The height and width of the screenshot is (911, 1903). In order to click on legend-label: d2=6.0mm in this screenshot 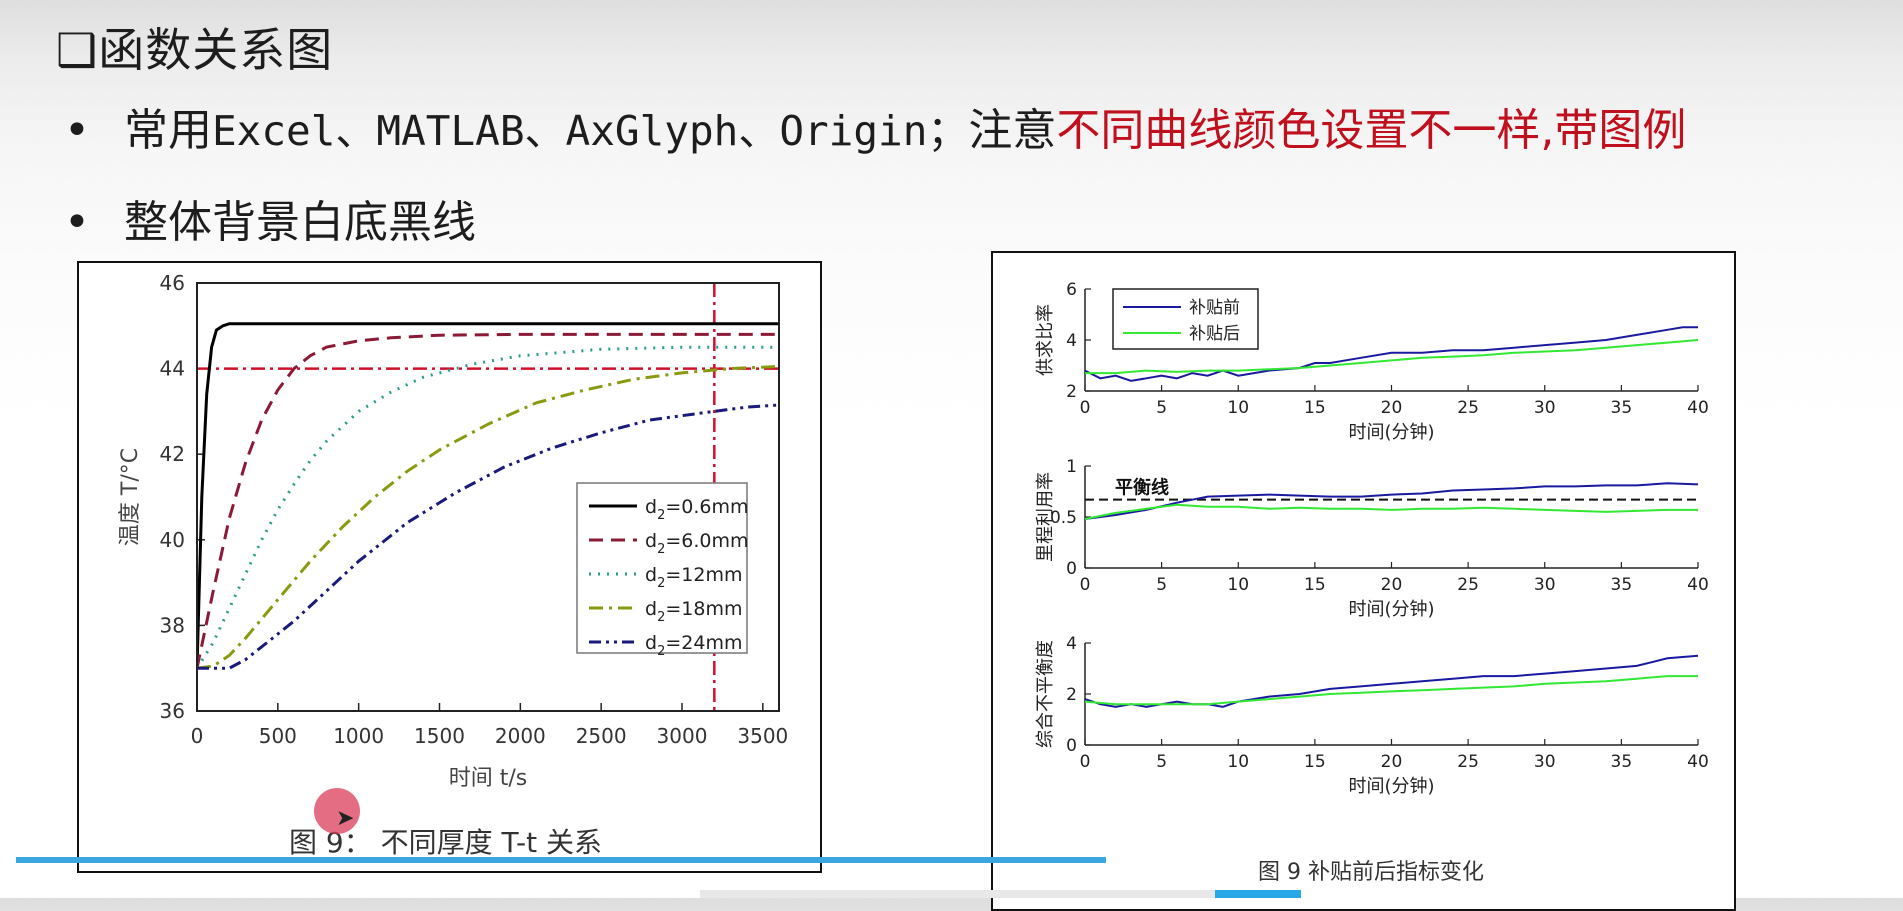, I will do `click(697, 543)`.